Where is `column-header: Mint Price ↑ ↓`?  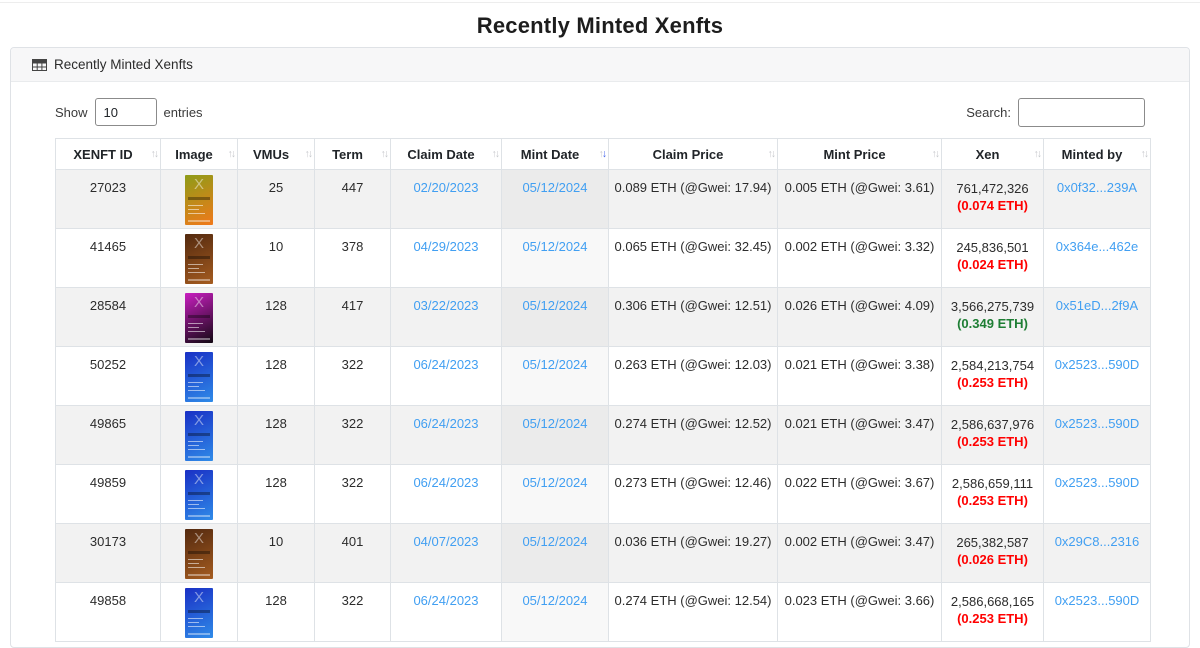
column-header: Mint Price ↑ ↓ is located at coordinates (859, 154).